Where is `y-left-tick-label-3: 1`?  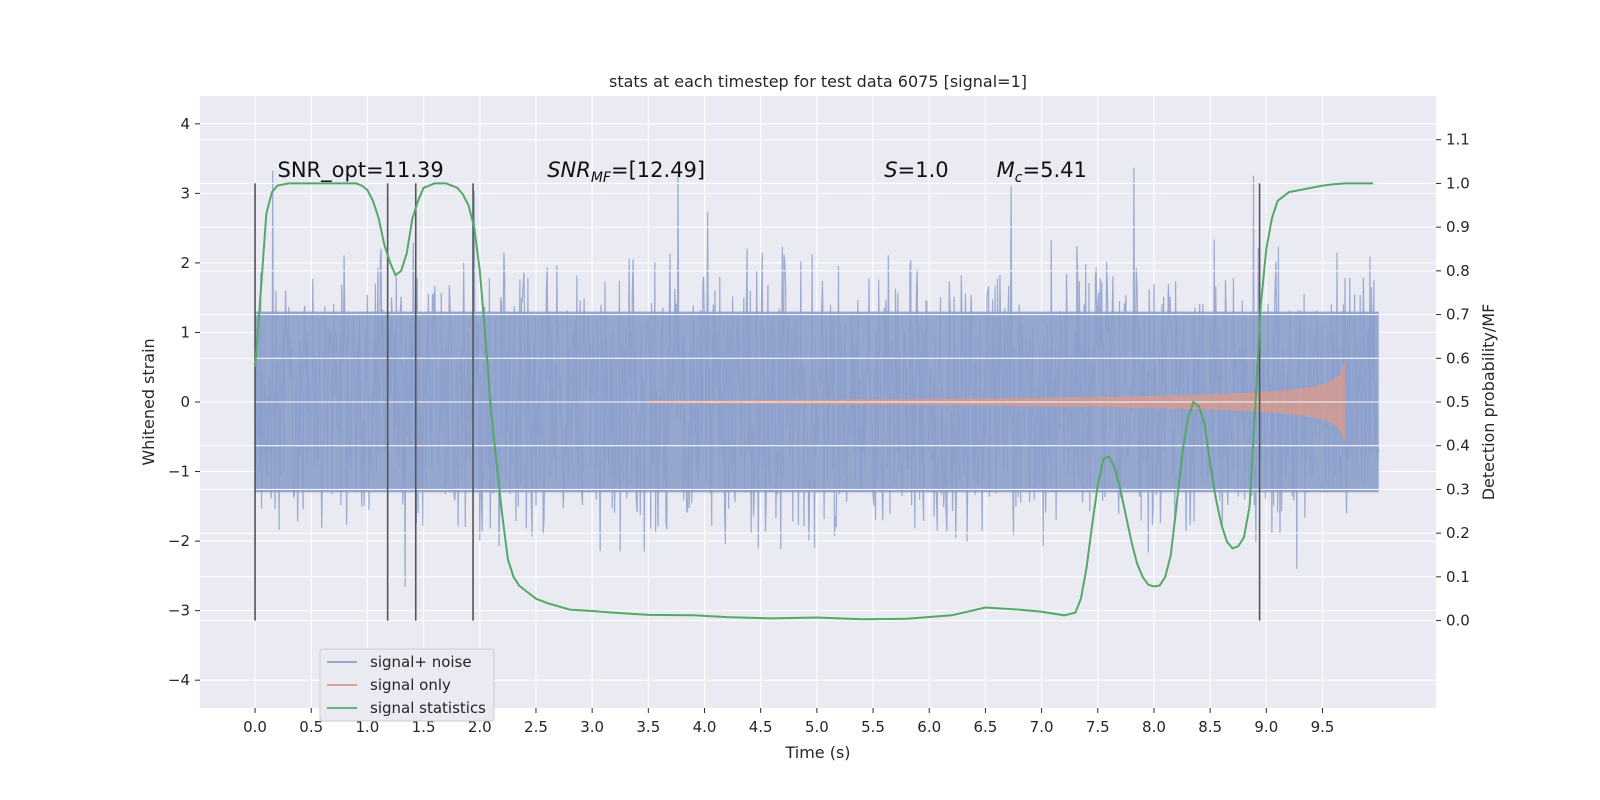
y-left-tick-label-3: 1 is located at coordinates (185, 332).